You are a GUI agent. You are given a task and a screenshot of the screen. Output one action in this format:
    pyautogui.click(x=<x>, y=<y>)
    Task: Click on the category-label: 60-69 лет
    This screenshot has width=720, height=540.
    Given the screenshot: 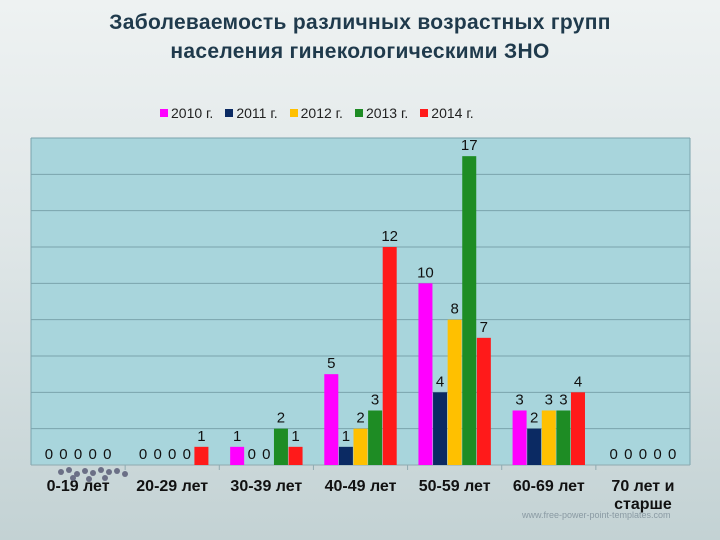 What is the action you would take?
    pyautogui.click(x=549, y=486)
    